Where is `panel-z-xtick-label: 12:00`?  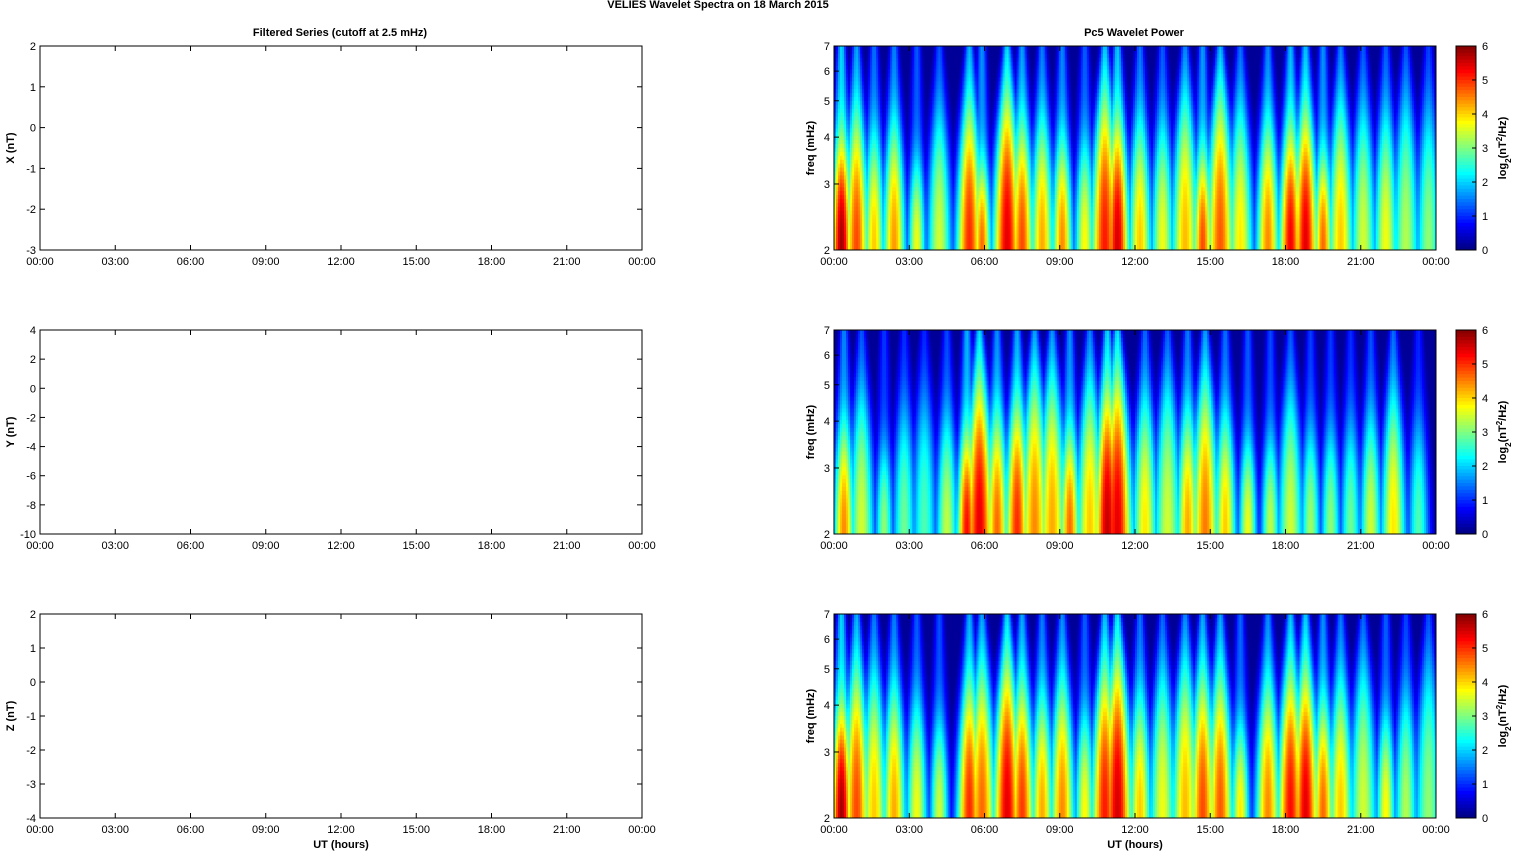 panel-z-xtick-label: 12:00 is located at coordinates (341, 830).